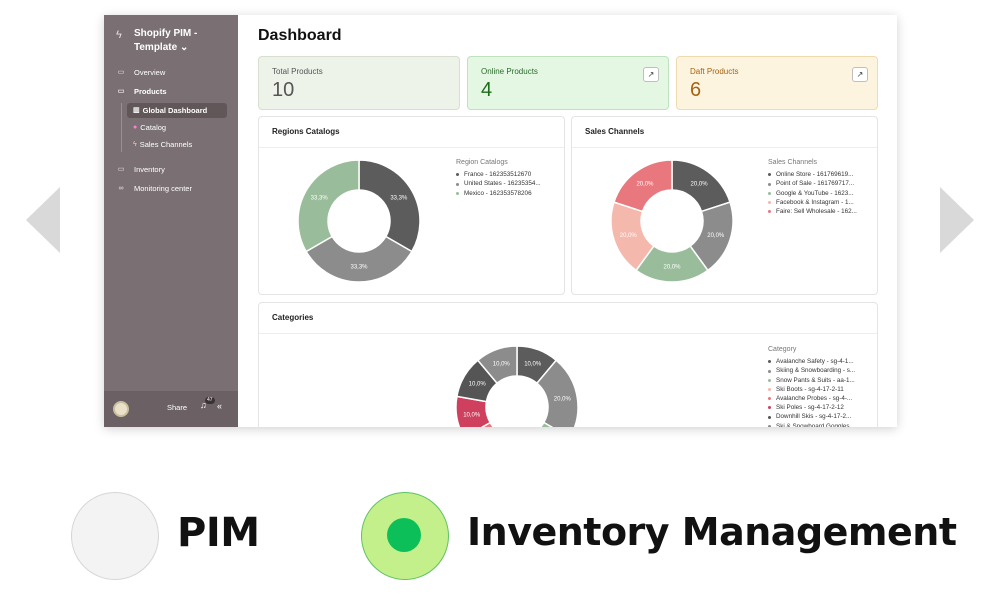  Describe the element at coordinates (696, 90) in the screenshot. I see `card-value: 6` at that location.